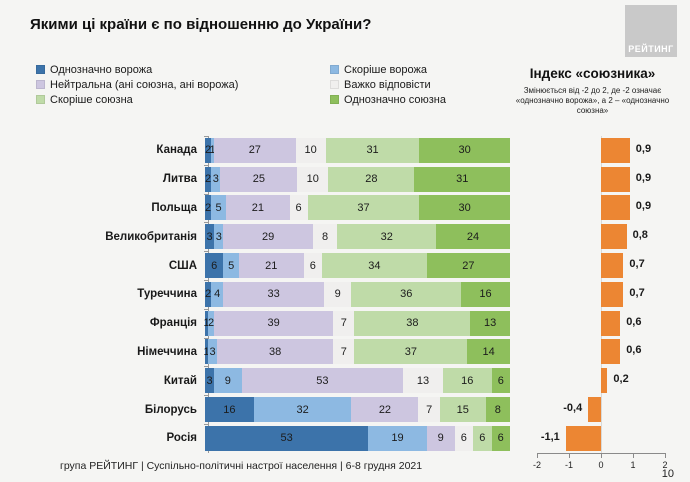  What do you see at coordinates (40, 99) in the screenshot?
I see `legend-swatch-icon` at bounding box center [40, 99].